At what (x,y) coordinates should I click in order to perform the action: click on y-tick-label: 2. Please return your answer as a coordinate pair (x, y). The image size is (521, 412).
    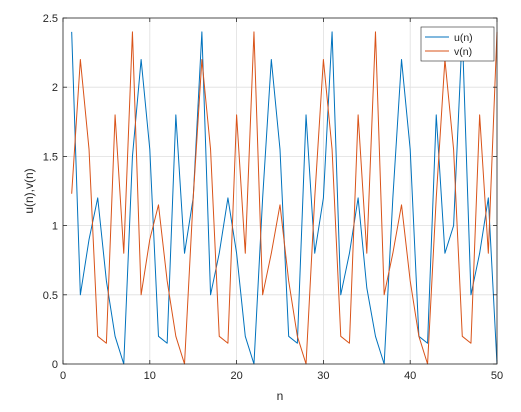
    Looking at the image, I should click on (55, 88).